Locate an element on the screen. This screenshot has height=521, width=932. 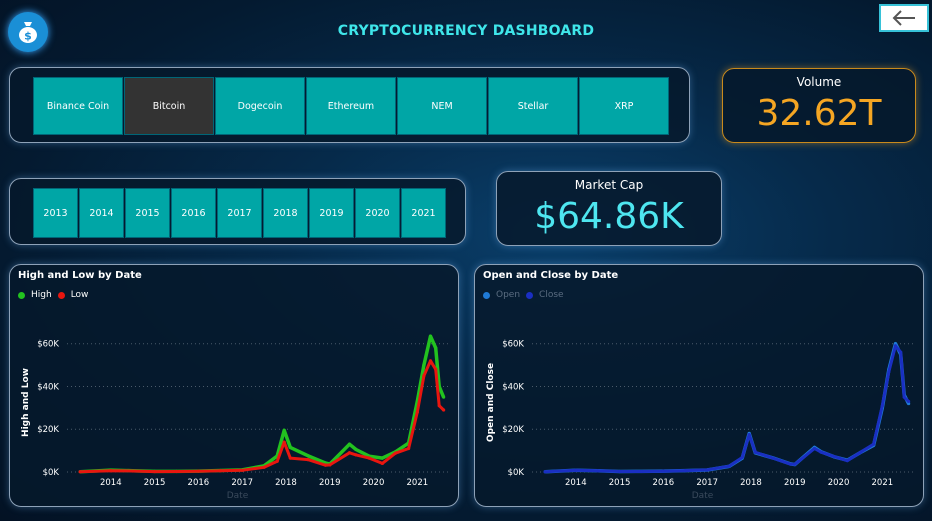
market-cap-value: $64.86K is located at coordinates (609, 216).